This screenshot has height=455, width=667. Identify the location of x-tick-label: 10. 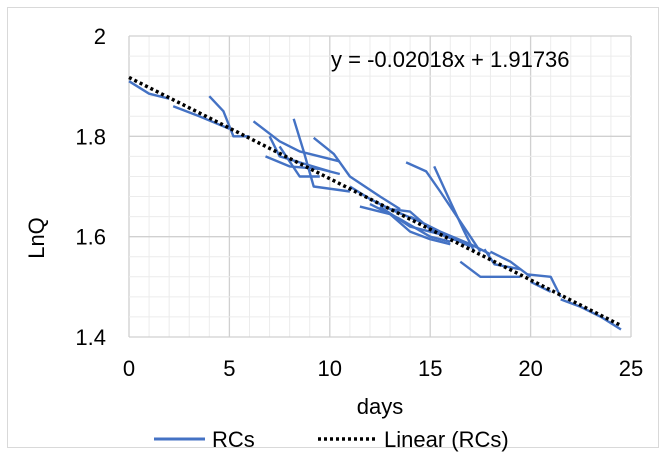
(330, 368).